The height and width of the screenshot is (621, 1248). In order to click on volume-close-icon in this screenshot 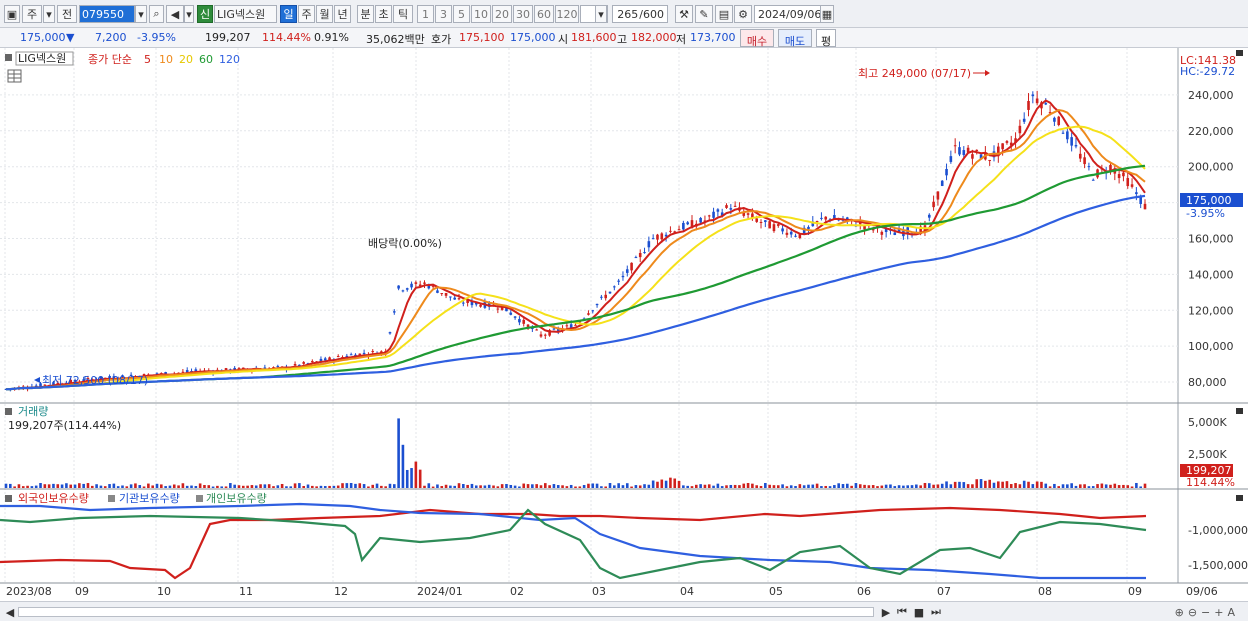, I will do `click(1239, 411)`.